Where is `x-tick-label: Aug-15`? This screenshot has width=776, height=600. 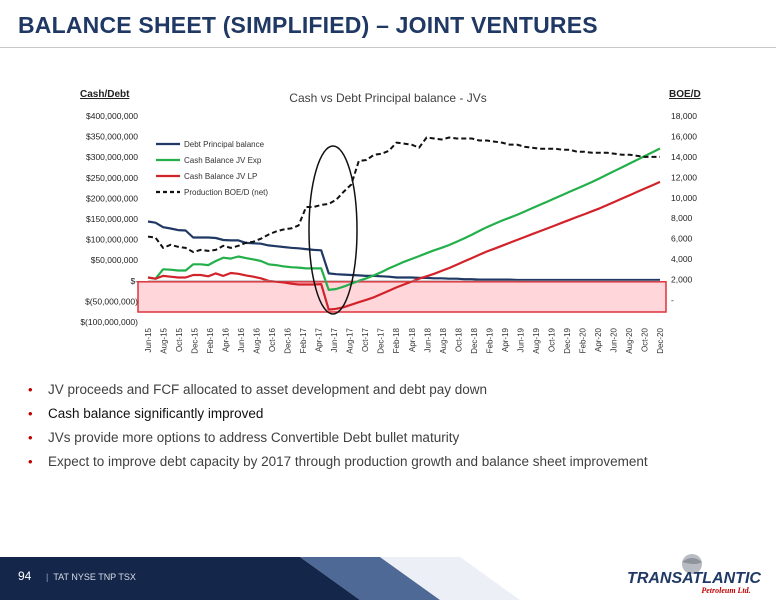
x-tick-label: Aug-15 is located at coordinates (164, 340).